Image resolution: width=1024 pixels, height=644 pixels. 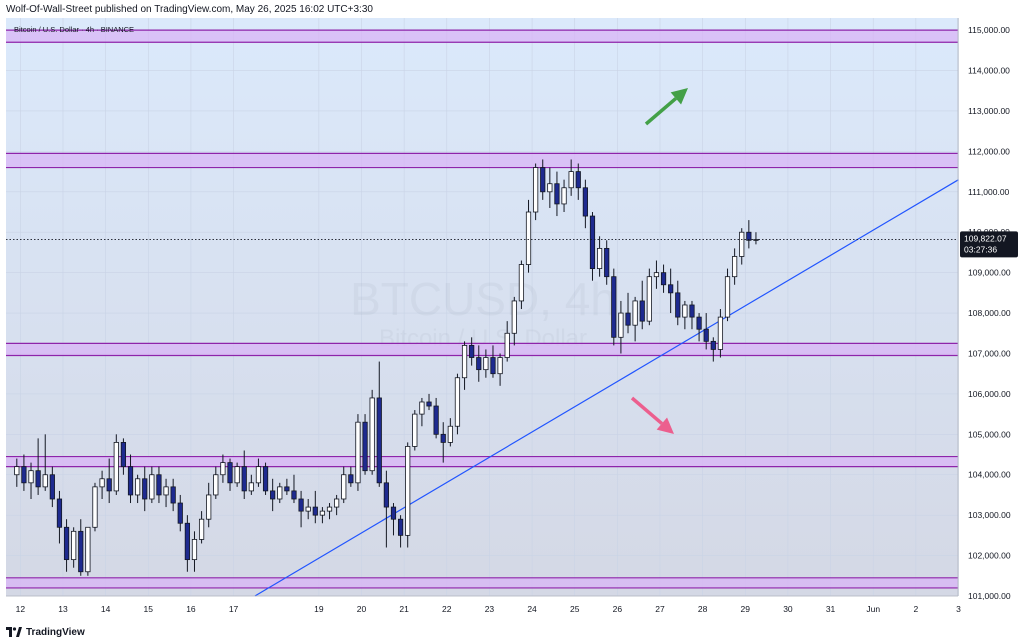 What do you see at coordinates (191, 609) in the screenshot?
I see `x-tick-label: 16` at bounding box center [191, 609].